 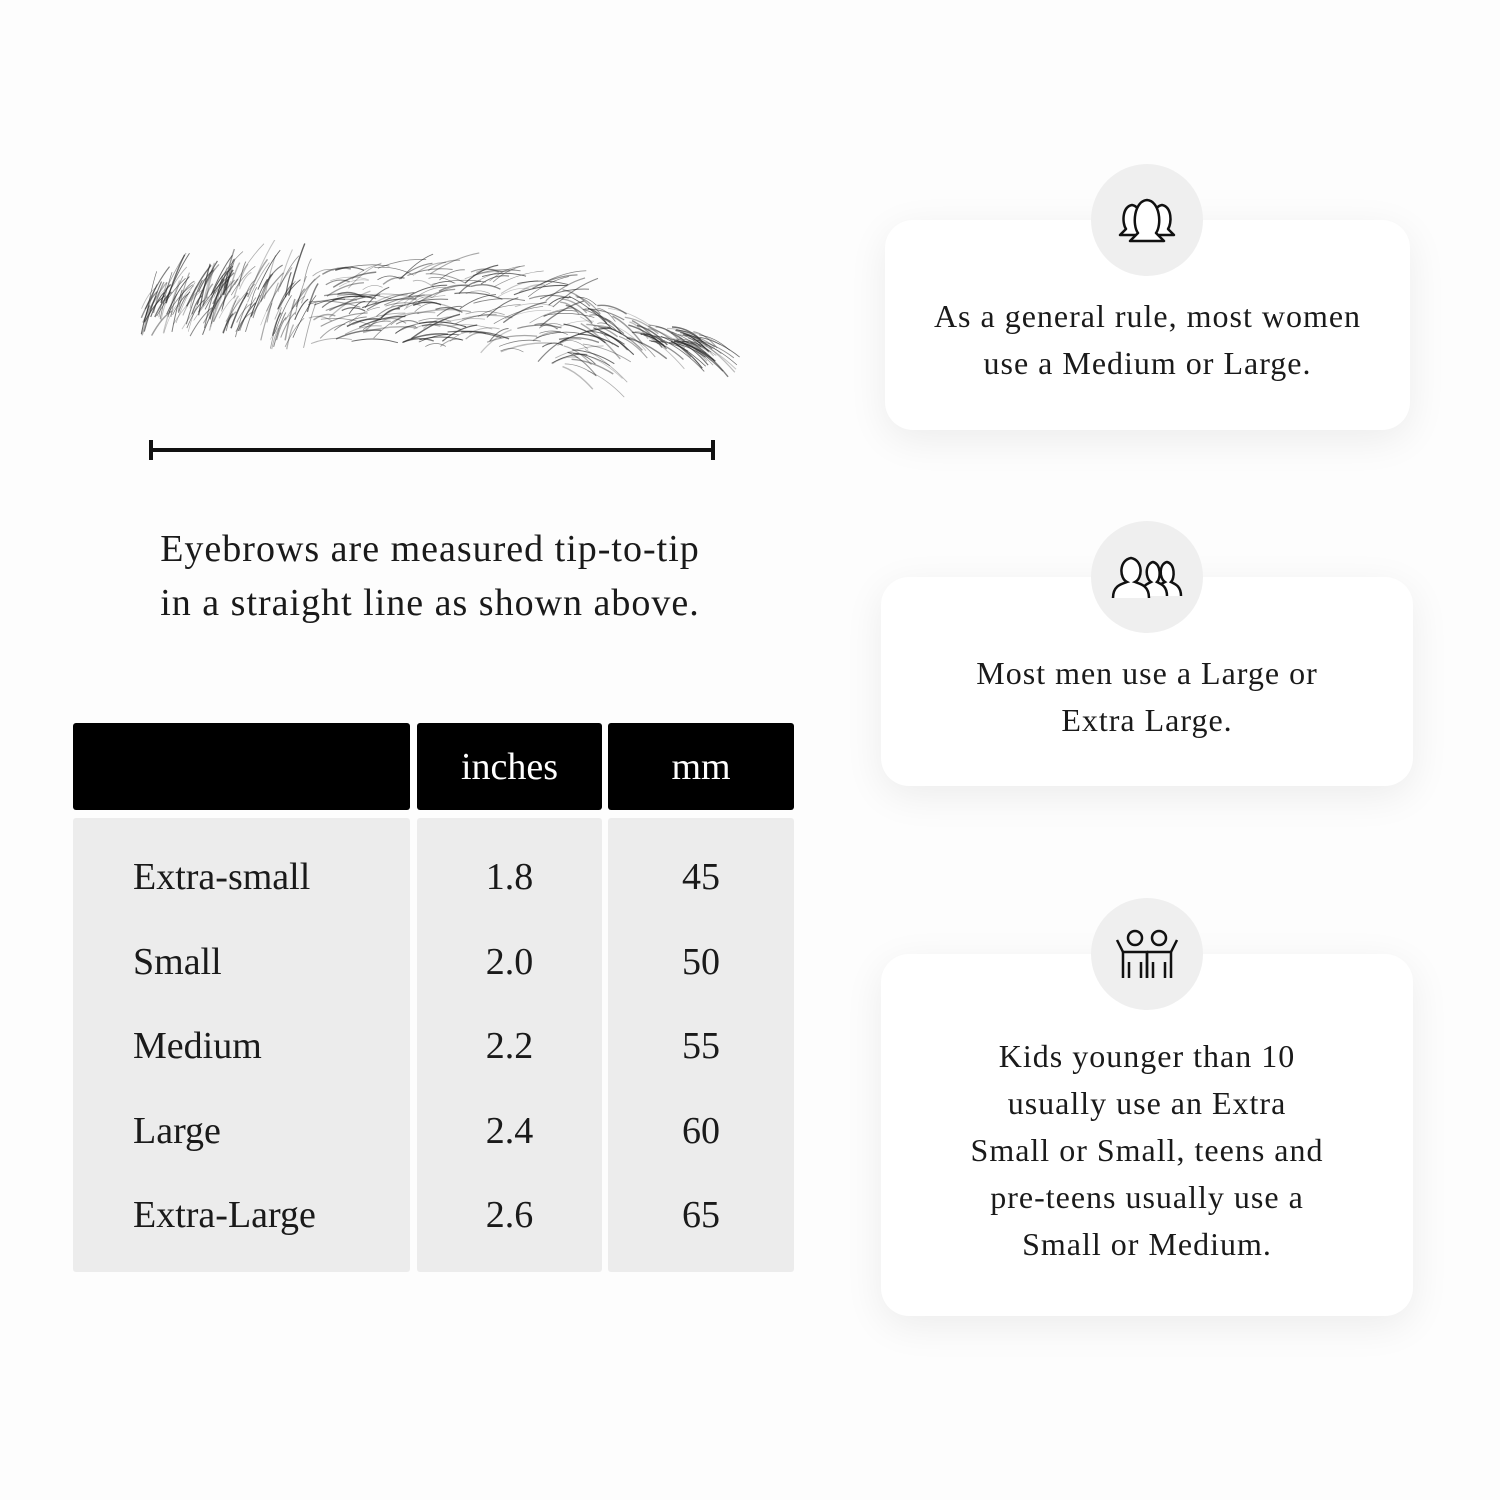 I want to click on cell-size: Extra-Large, so click(x=224, y=1215).